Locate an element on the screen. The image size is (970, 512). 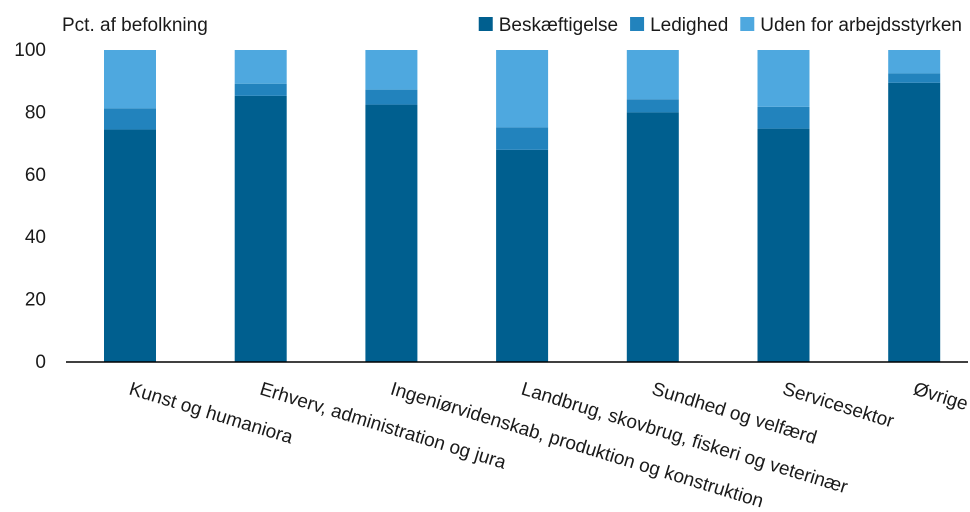
legend-label: Uden for arbejdsstyrken is located at coordinates (861, 25).